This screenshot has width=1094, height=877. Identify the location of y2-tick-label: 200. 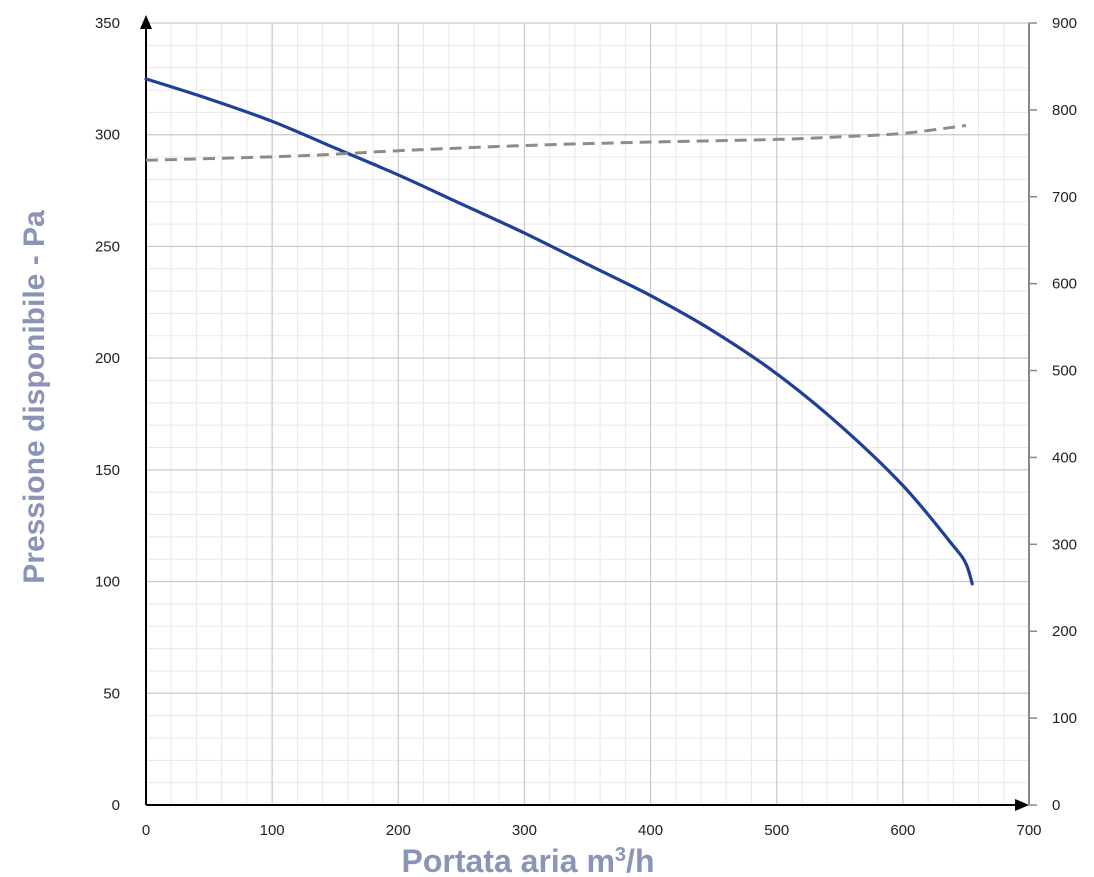
(1064, 631).